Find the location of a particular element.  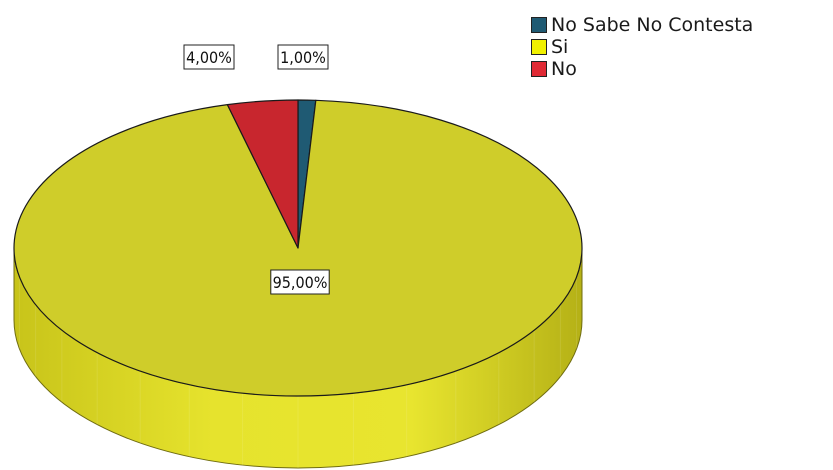

legend-item-no: No is located at coordinates (642, 69).